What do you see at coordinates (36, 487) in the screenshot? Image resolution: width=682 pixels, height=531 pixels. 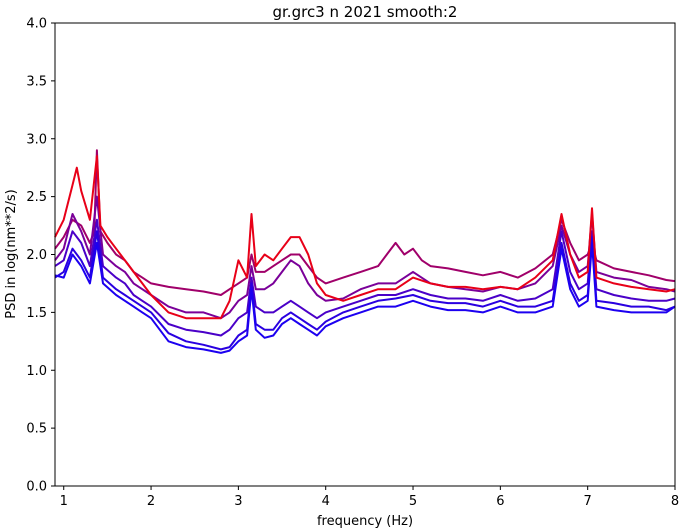 I see `y-tick-label: 0.0` at bounding box center [36, 487].